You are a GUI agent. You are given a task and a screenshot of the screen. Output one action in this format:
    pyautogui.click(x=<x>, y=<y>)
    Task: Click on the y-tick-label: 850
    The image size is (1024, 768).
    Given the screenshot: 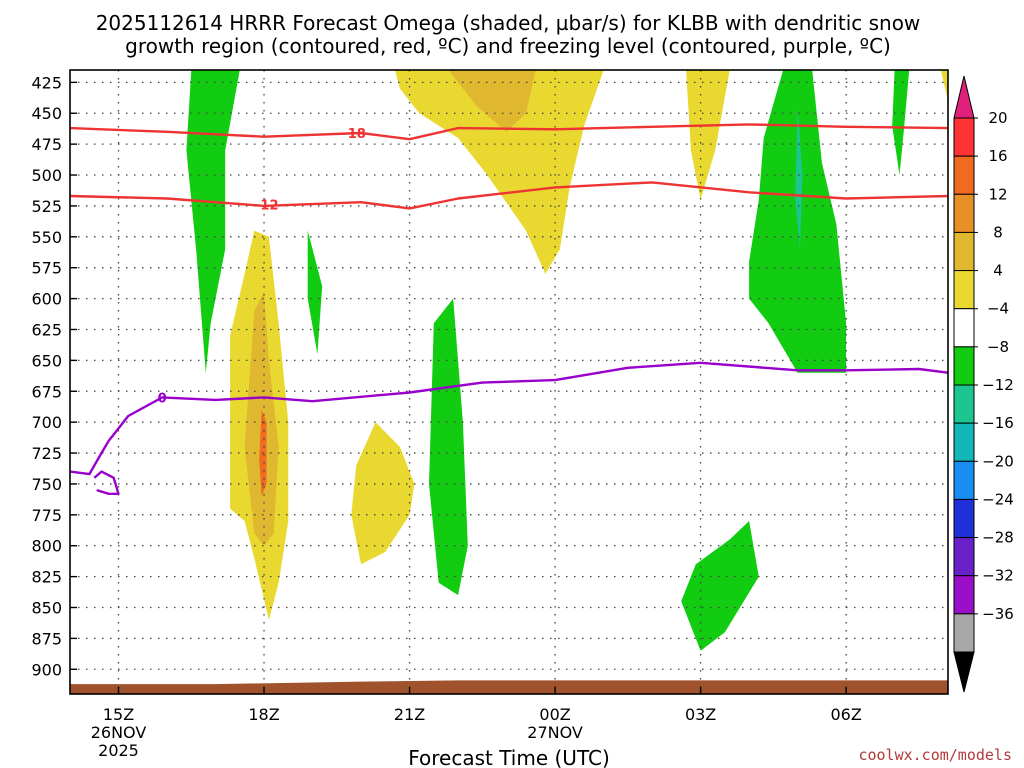 What is the action you would take?
    pyautogui.click(x=46, y=608)
    